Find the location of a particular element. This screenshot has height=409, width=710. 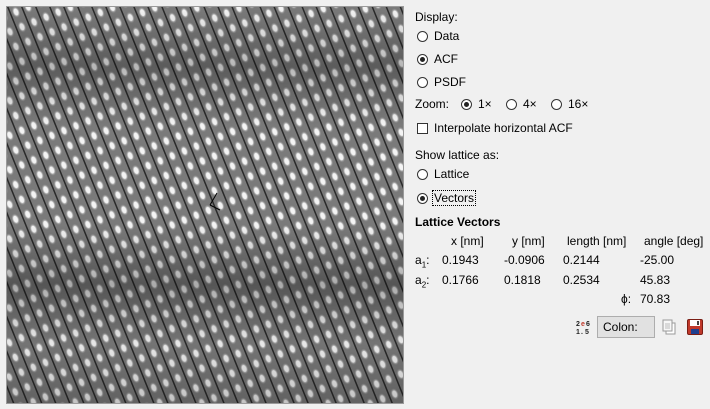

a2-length: 0.2534 is located at coordinates (581, 280).